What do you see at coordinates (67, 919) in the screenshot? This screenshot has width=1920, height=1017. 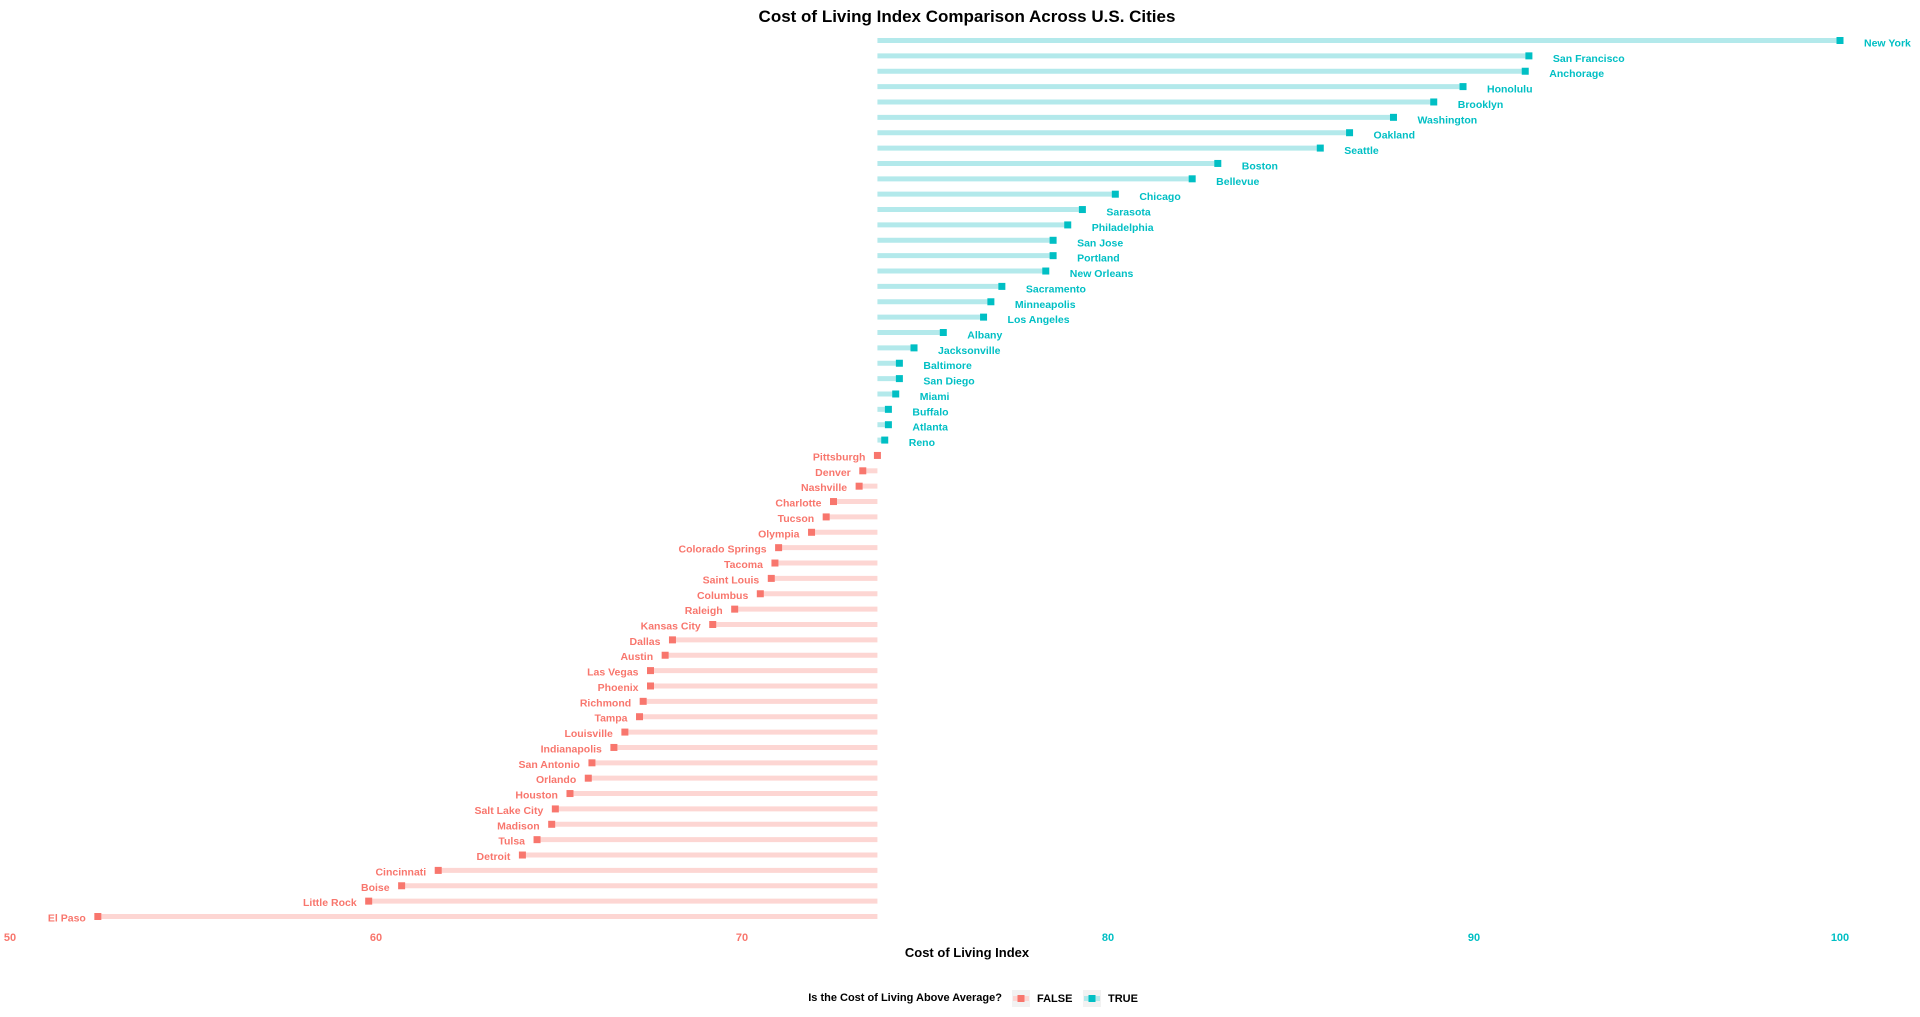 I see `city-label-el-paso: El Paso` at bounding box center [67, 919].